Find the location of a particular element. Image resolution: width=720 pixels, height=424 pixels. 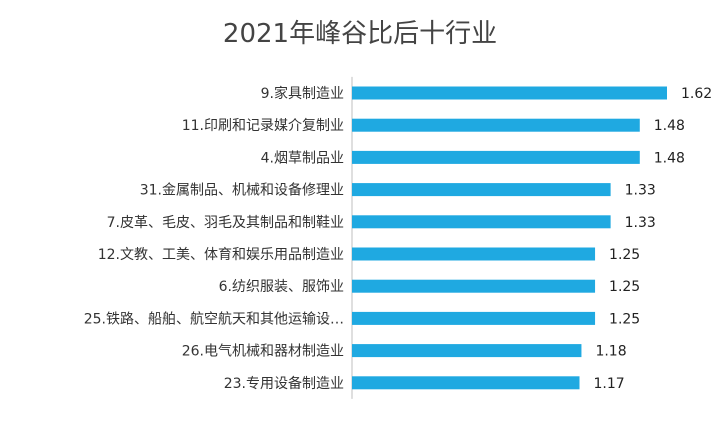

category-label-4: 31.金属制品、机械和设备修理业 is located at coordinates (242, 190).